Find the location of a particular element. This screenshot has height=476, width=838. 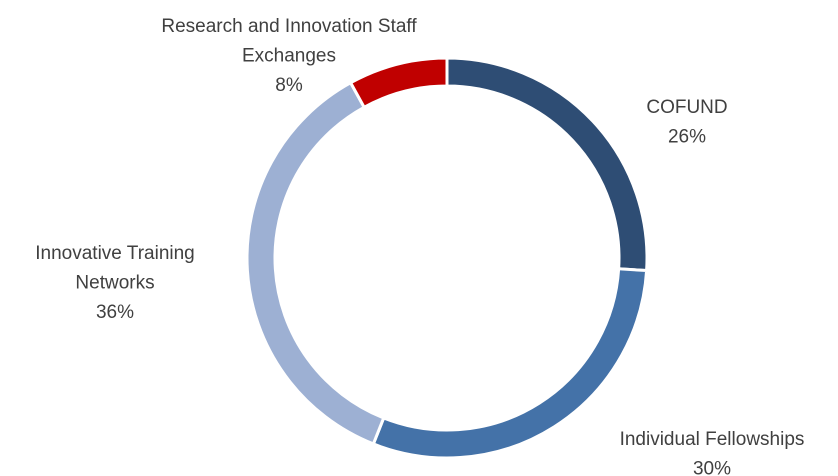

segment-label: Research and Innovation Staff is located at coordinates (289, 26).